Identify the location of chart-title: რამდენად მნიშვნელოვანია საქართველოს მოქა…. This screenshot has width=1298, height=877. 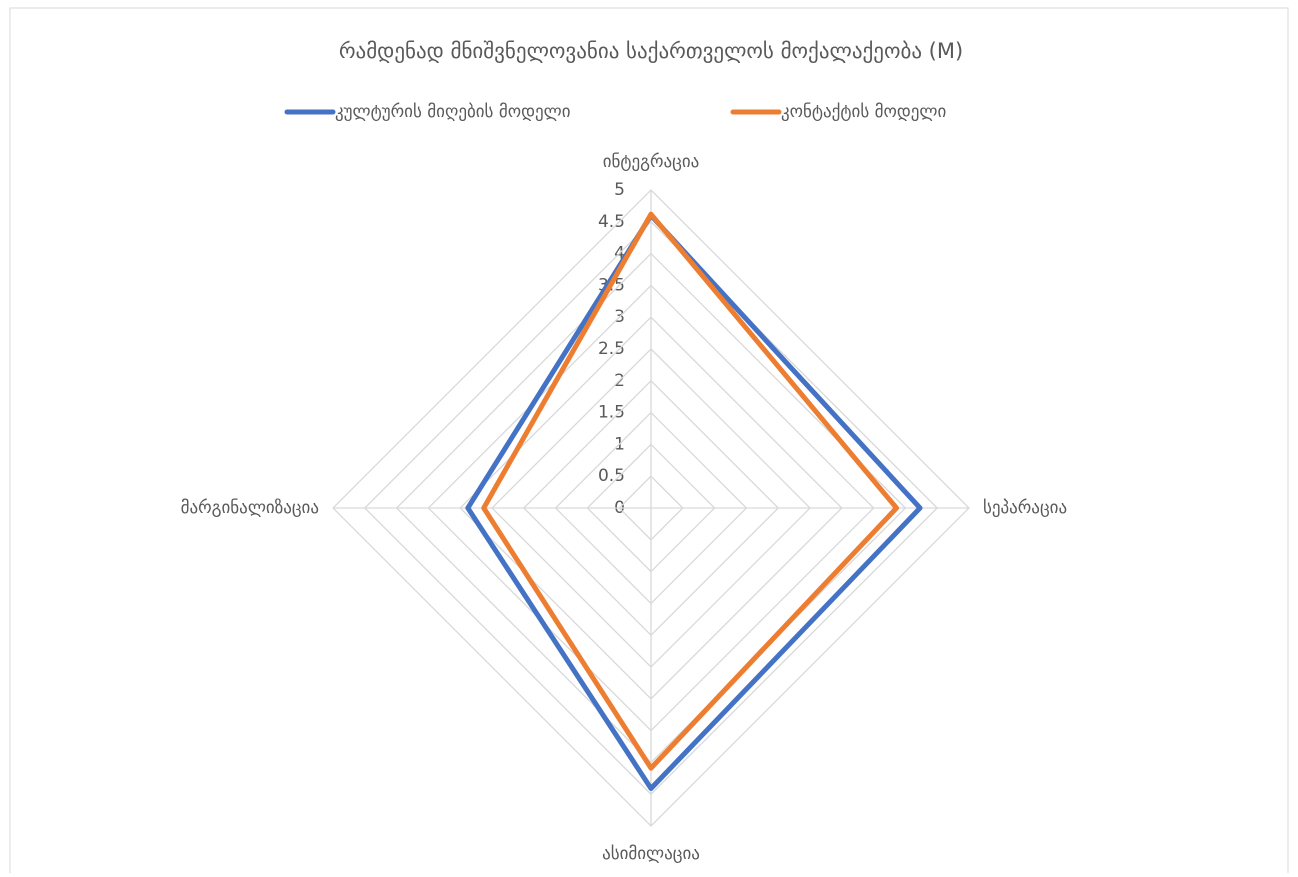
(651, 51).